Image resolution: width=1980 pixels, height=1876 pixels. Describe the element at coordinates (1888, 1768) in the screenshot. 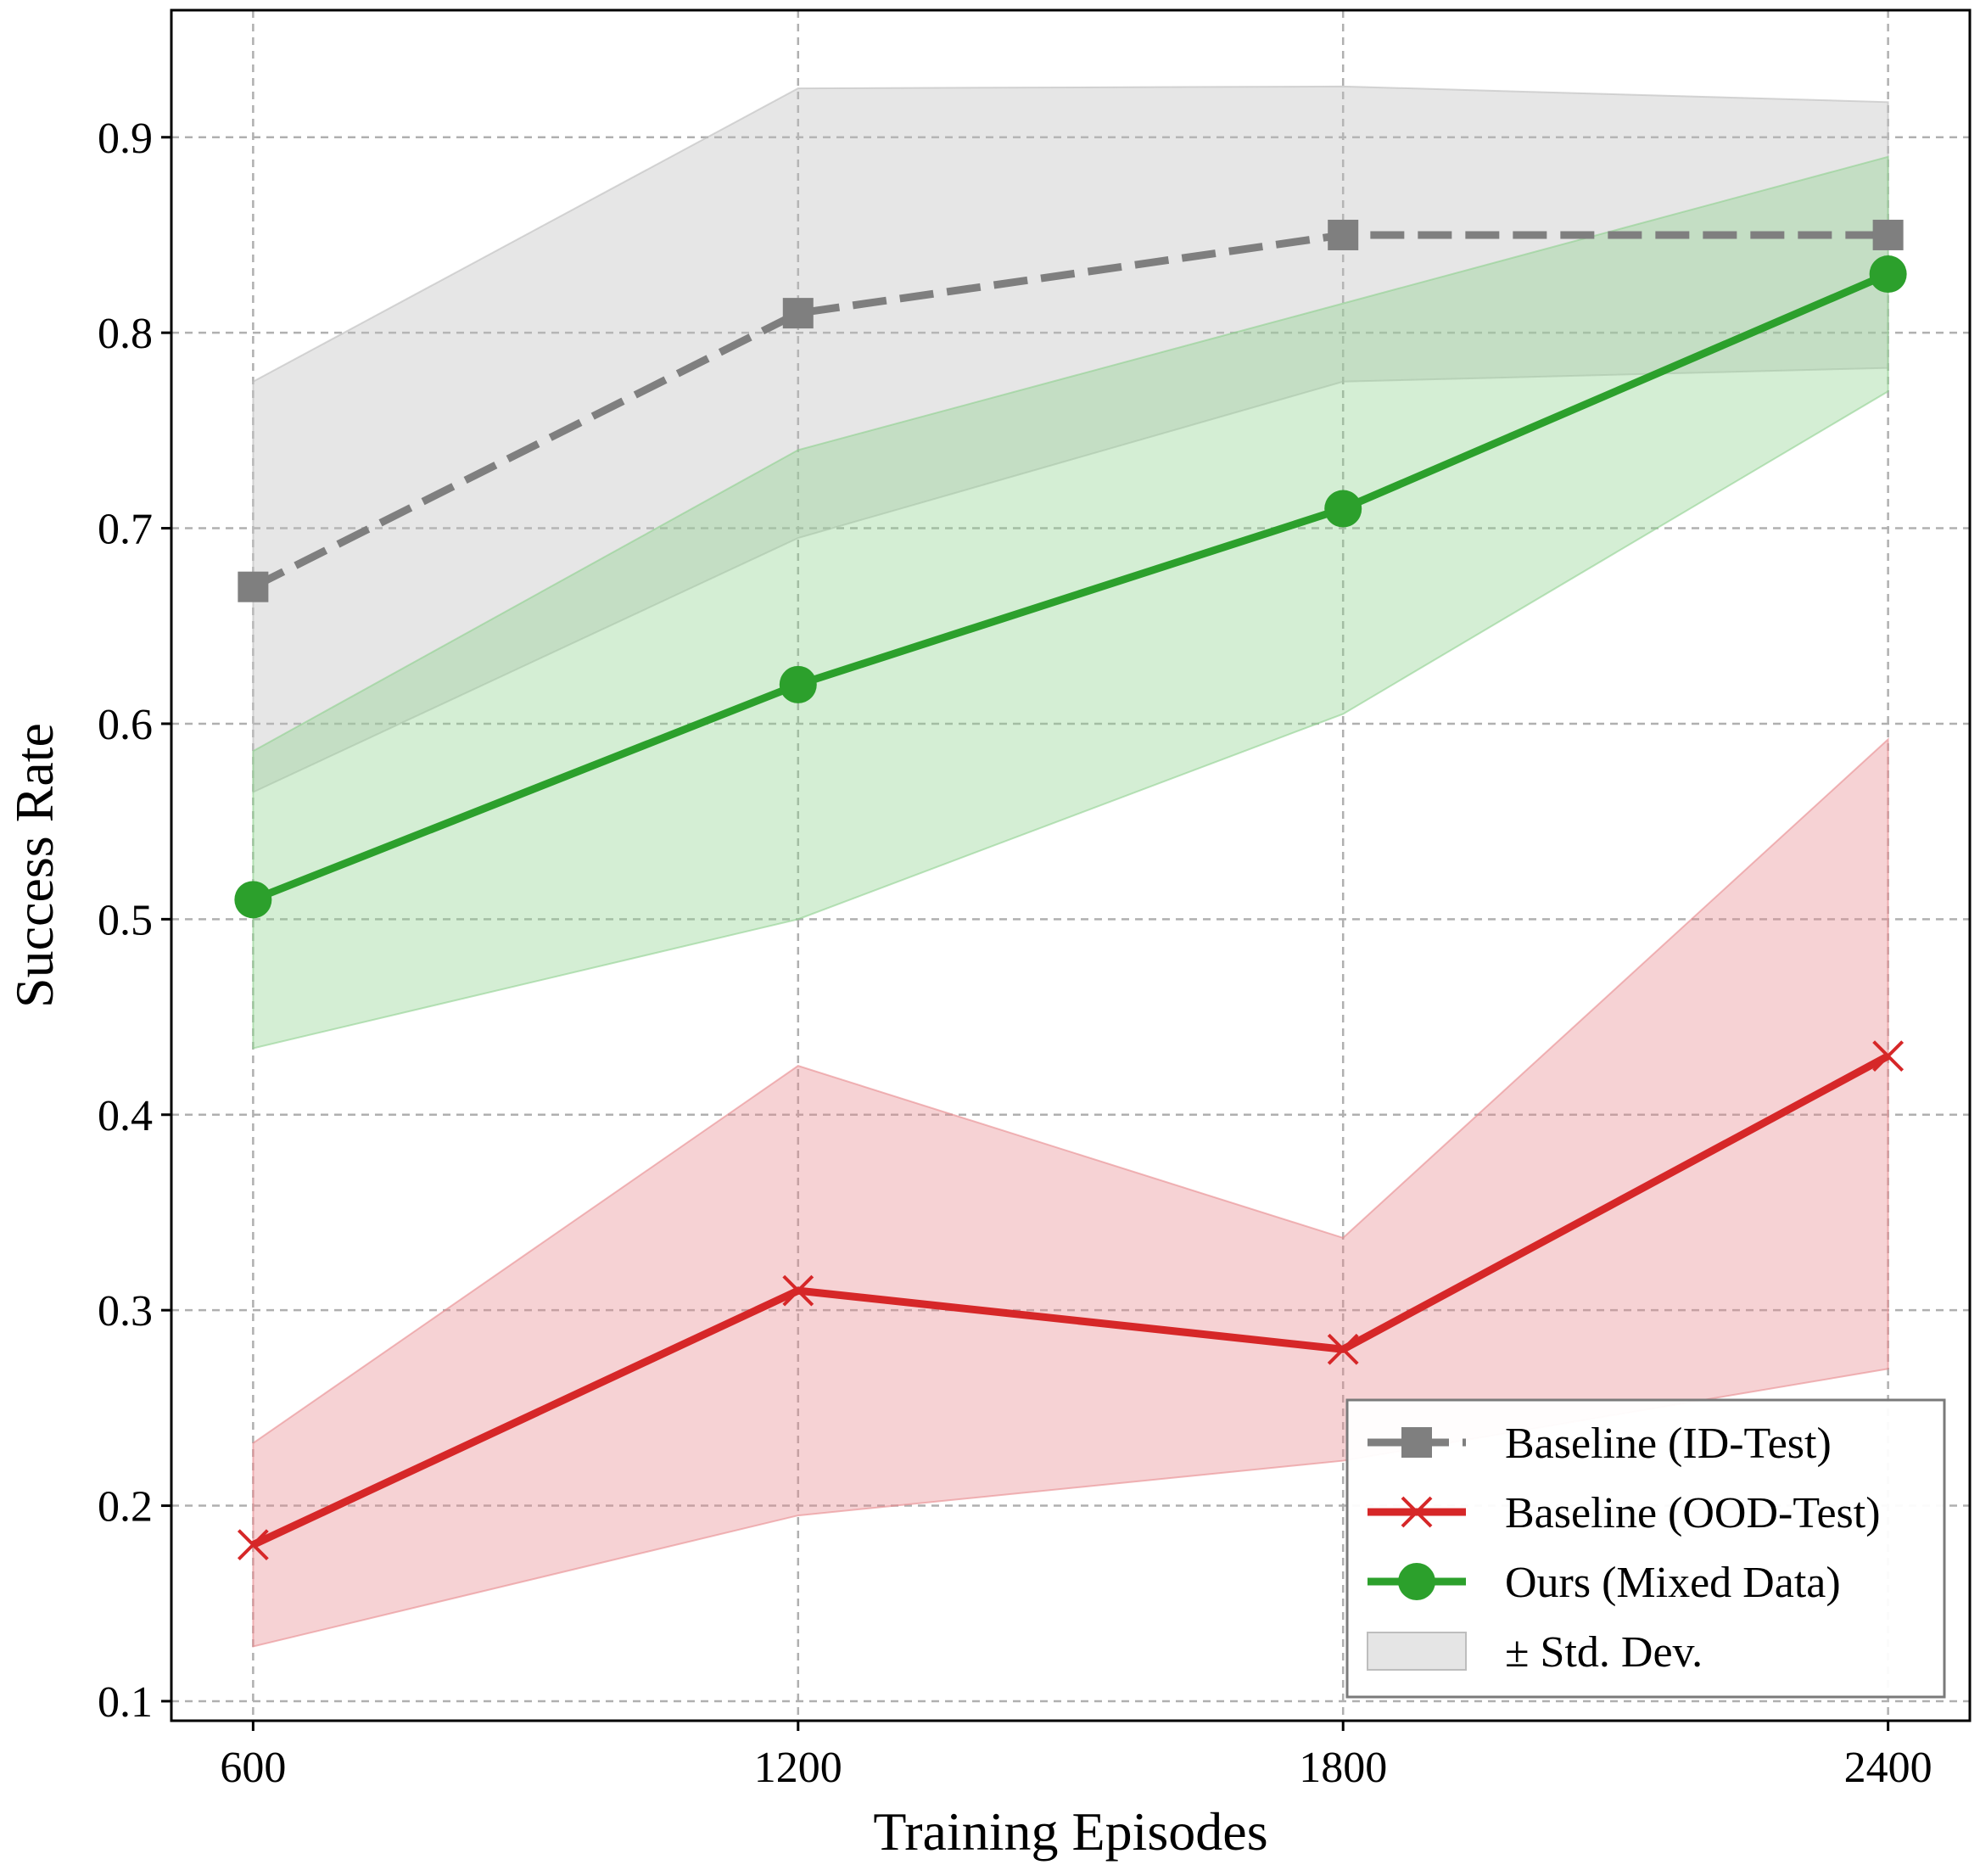

I see `x-tick-label-2400: 2400` at that location.